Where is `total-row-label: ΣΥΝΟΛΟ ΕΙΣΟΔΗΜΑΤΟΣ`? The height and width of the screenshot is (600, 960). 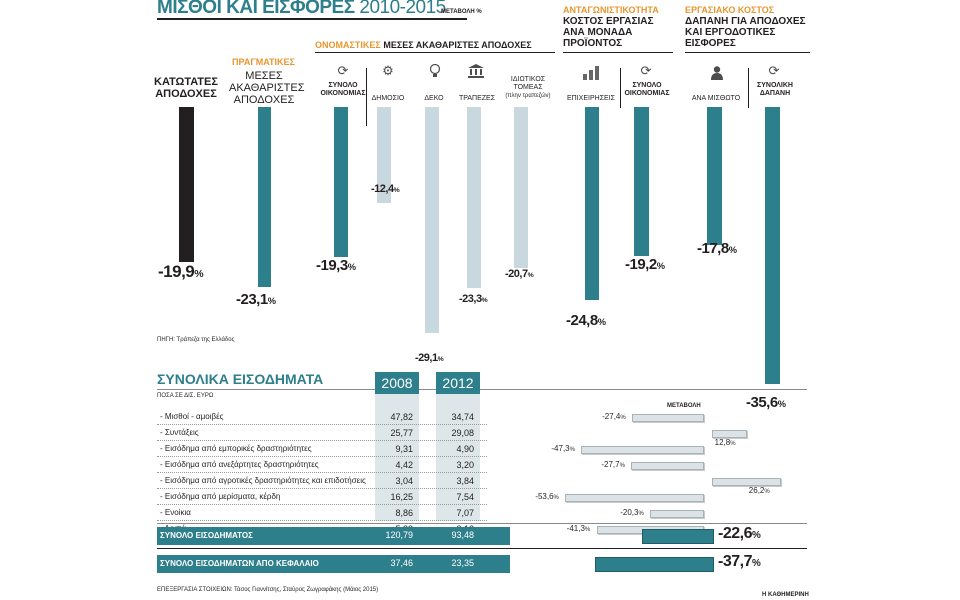 total-row-label: ΣΥΝΟΛΟ ΕΙΣΟΔΗΜΑΤΟΣ is located at coordinates (206, 535).